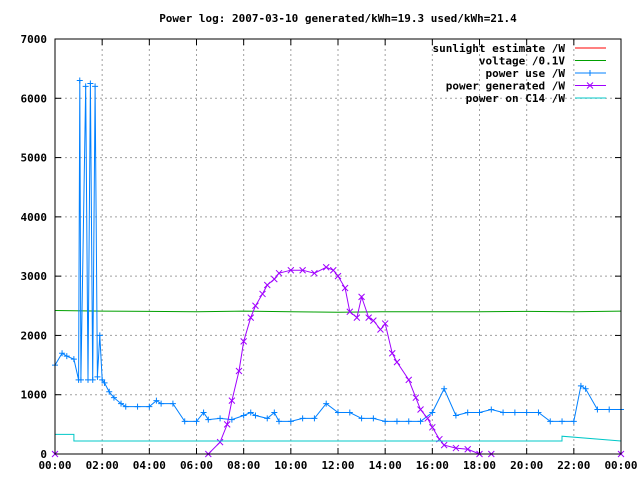 The image size is (640, 480). I want to click on x-tick-label: 06:00, so click(196, 465).